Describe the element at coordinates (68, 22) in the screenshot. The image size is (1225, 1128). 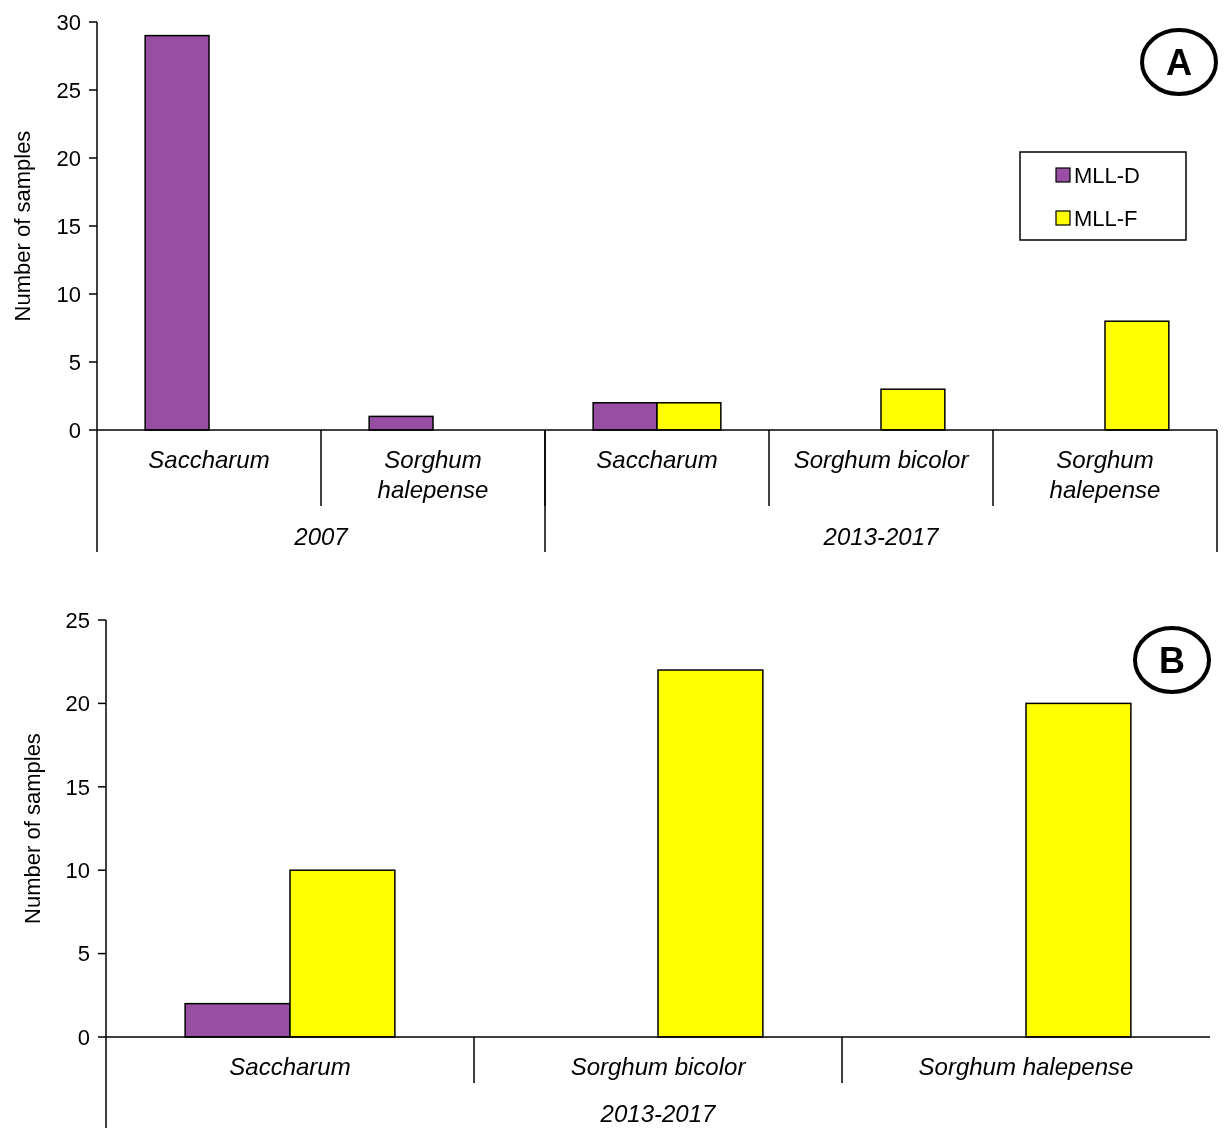
I see `y-tick-label: 30` at that location.